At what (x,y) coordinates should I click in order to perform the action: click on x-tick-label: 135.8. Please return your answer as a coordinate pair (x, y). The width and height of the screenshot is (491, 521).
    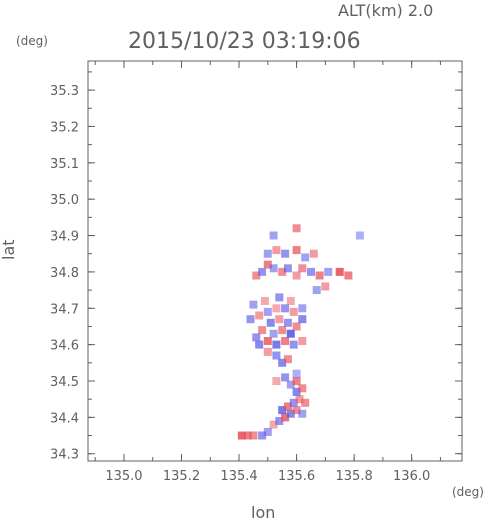
    Looking at the image, I should click on (354, 476).